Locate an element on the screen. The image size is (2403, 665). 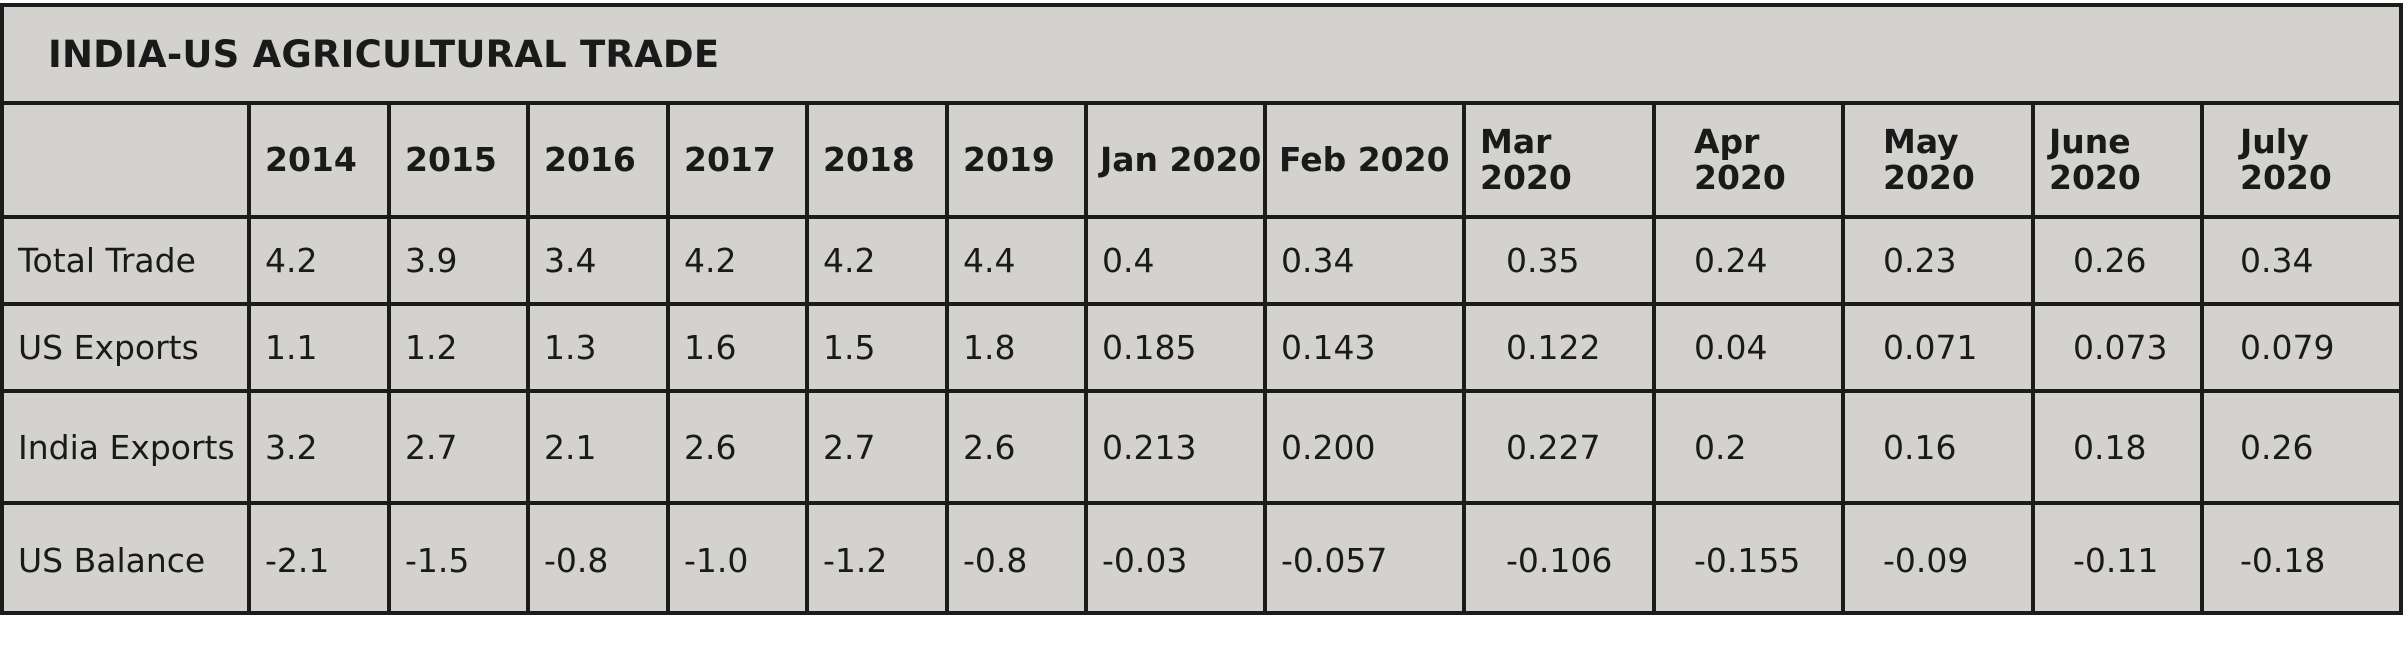
header-cell: May 2020 is located at coordinates (1938, 162).